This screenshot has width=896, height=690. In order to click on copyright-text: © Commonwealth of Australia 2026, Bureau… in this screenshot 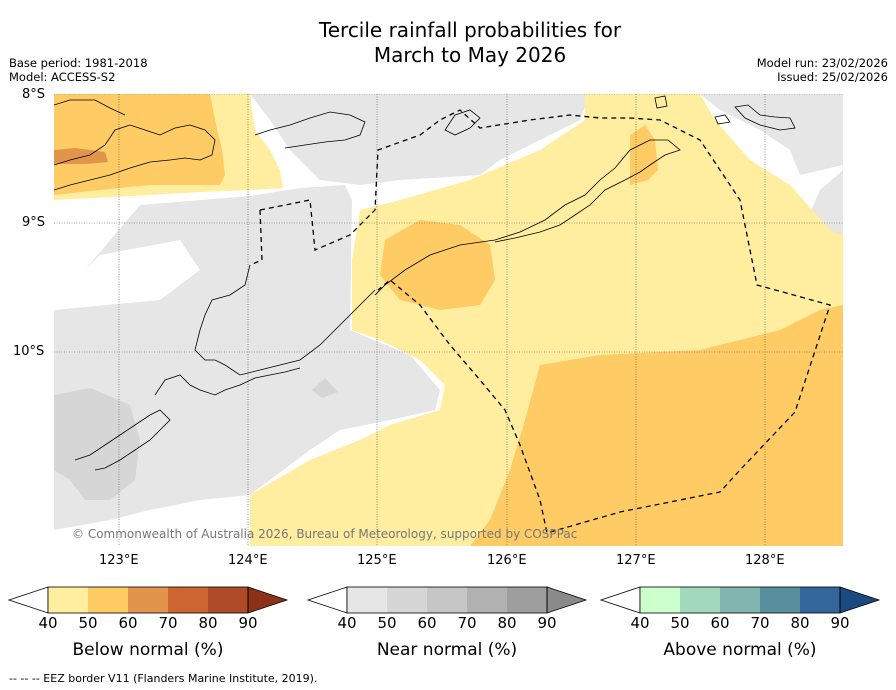, I will do `click(325, 534)`.